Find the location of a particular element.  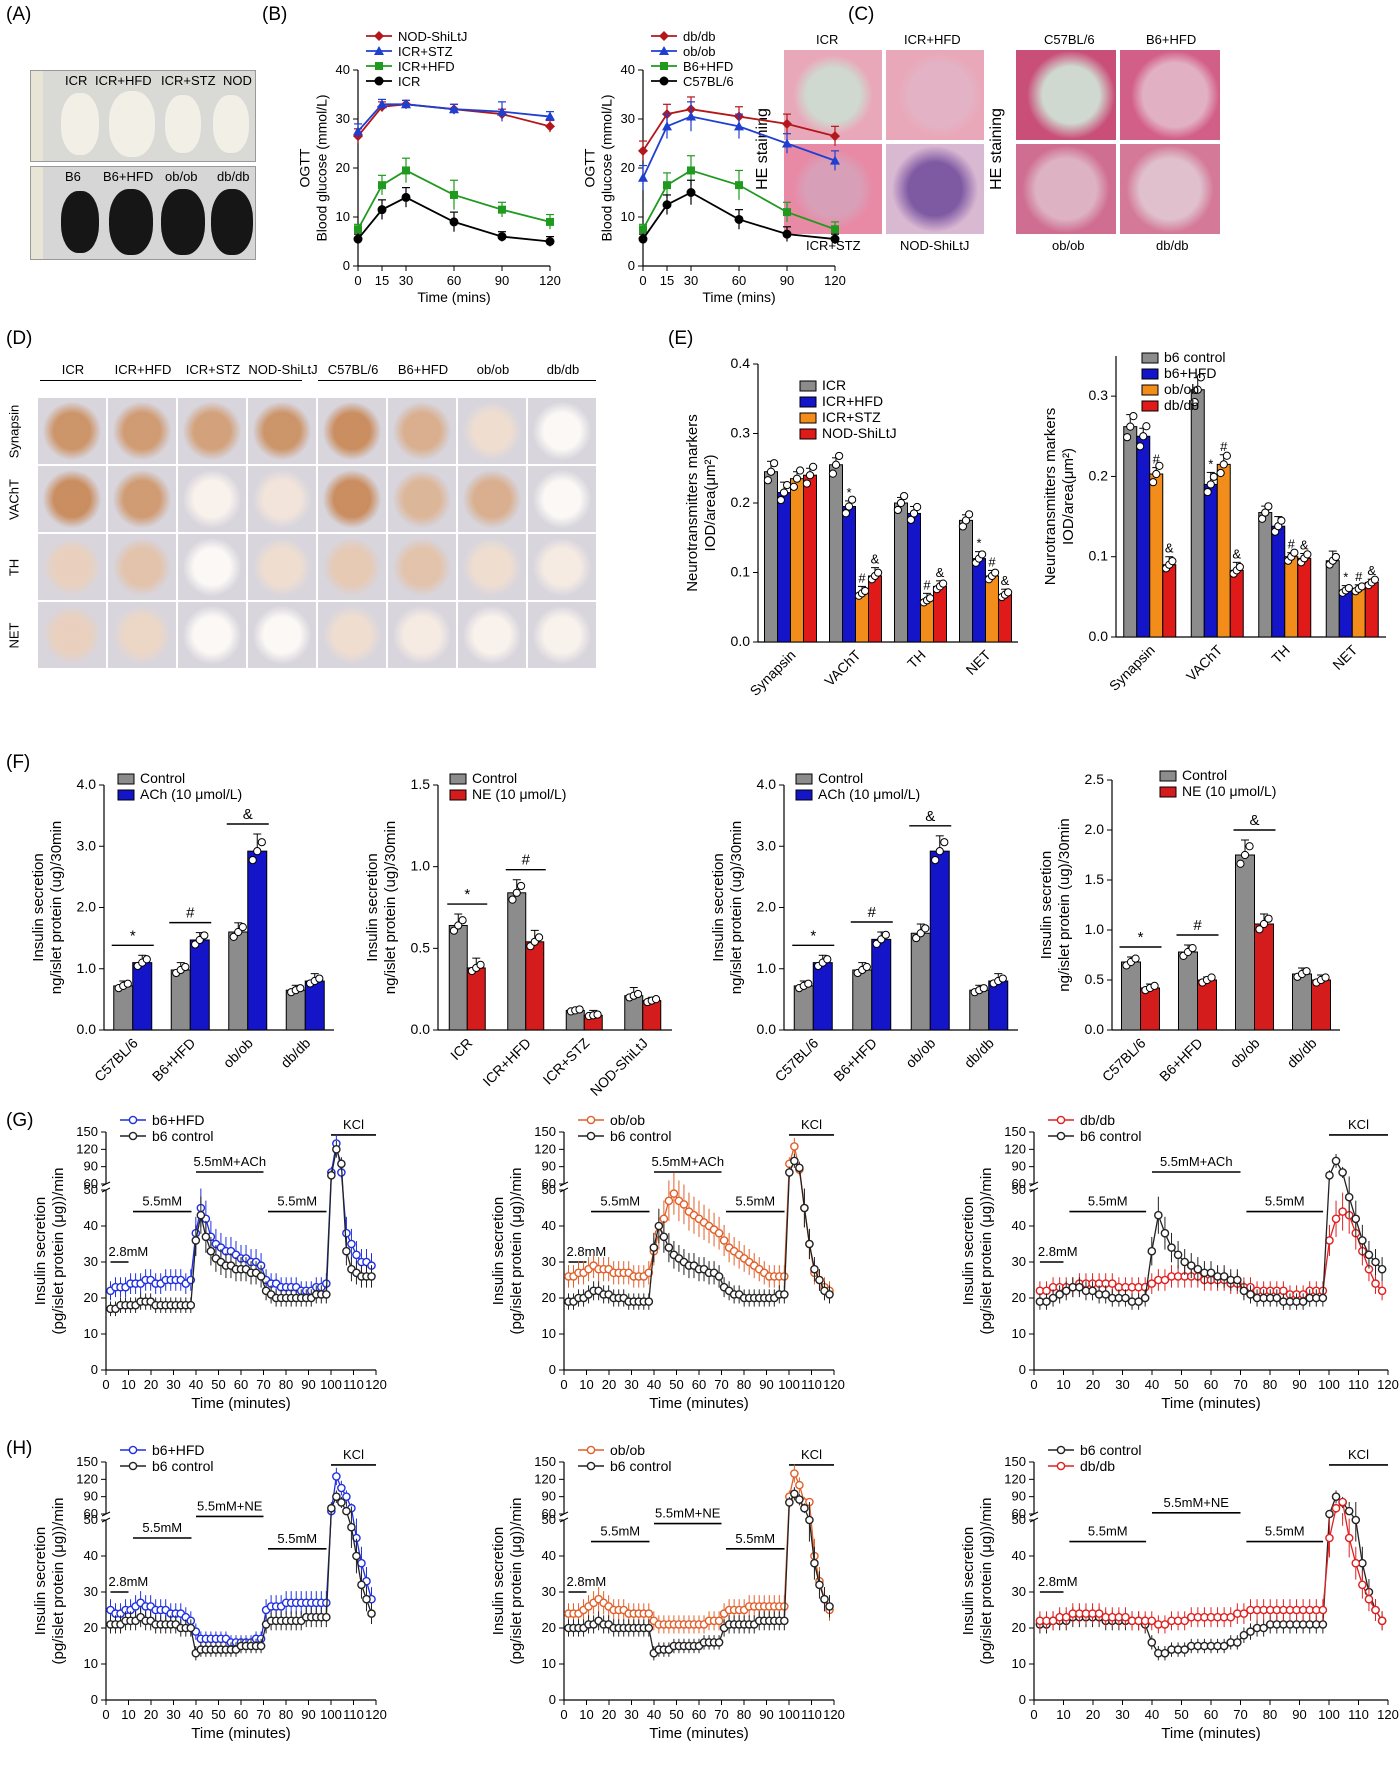

mouse-nod is located at coordinates (231, 124).